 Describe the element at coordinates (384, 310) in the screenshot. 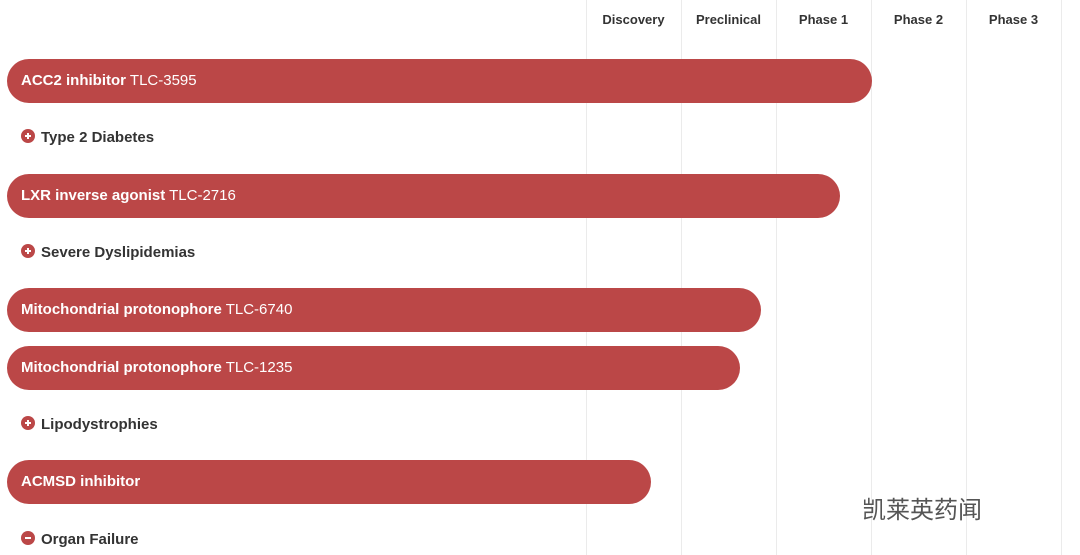

I see `program-bar: Mitochondrial protonophore TLC-6740` at that location.